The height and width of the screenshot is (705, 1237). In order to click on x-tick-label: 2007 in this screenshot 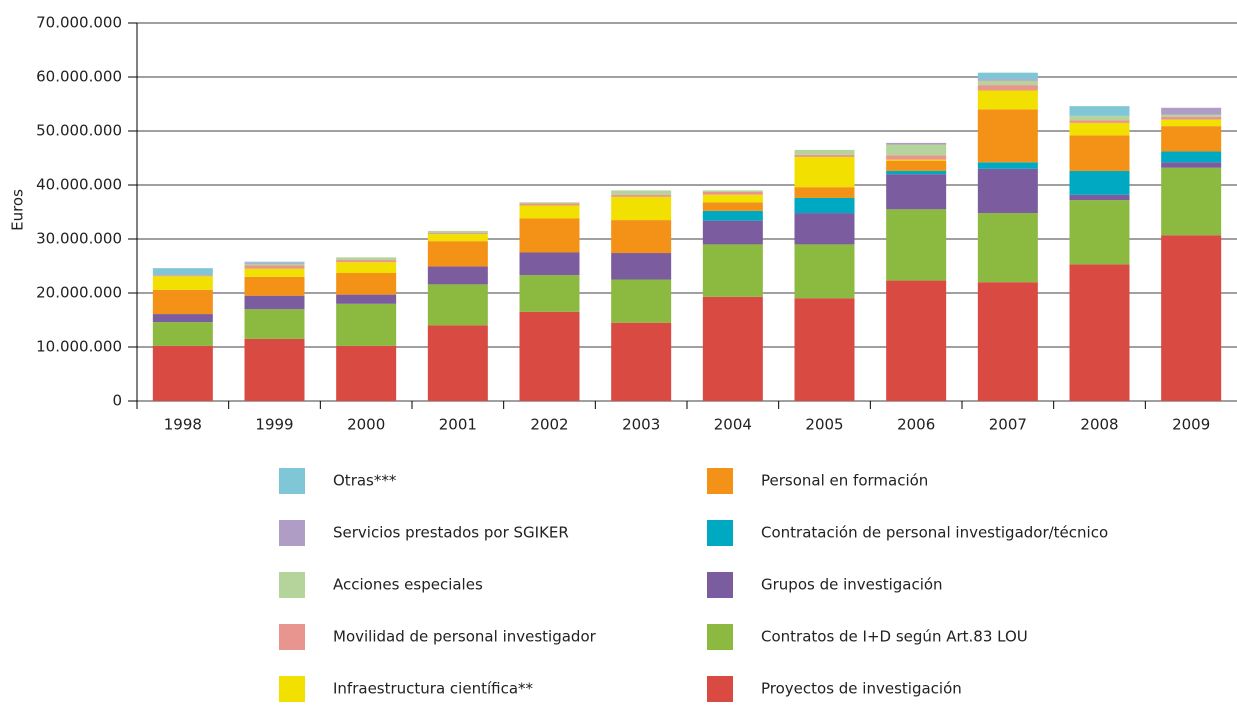, I will do `click(1008, 425)`.